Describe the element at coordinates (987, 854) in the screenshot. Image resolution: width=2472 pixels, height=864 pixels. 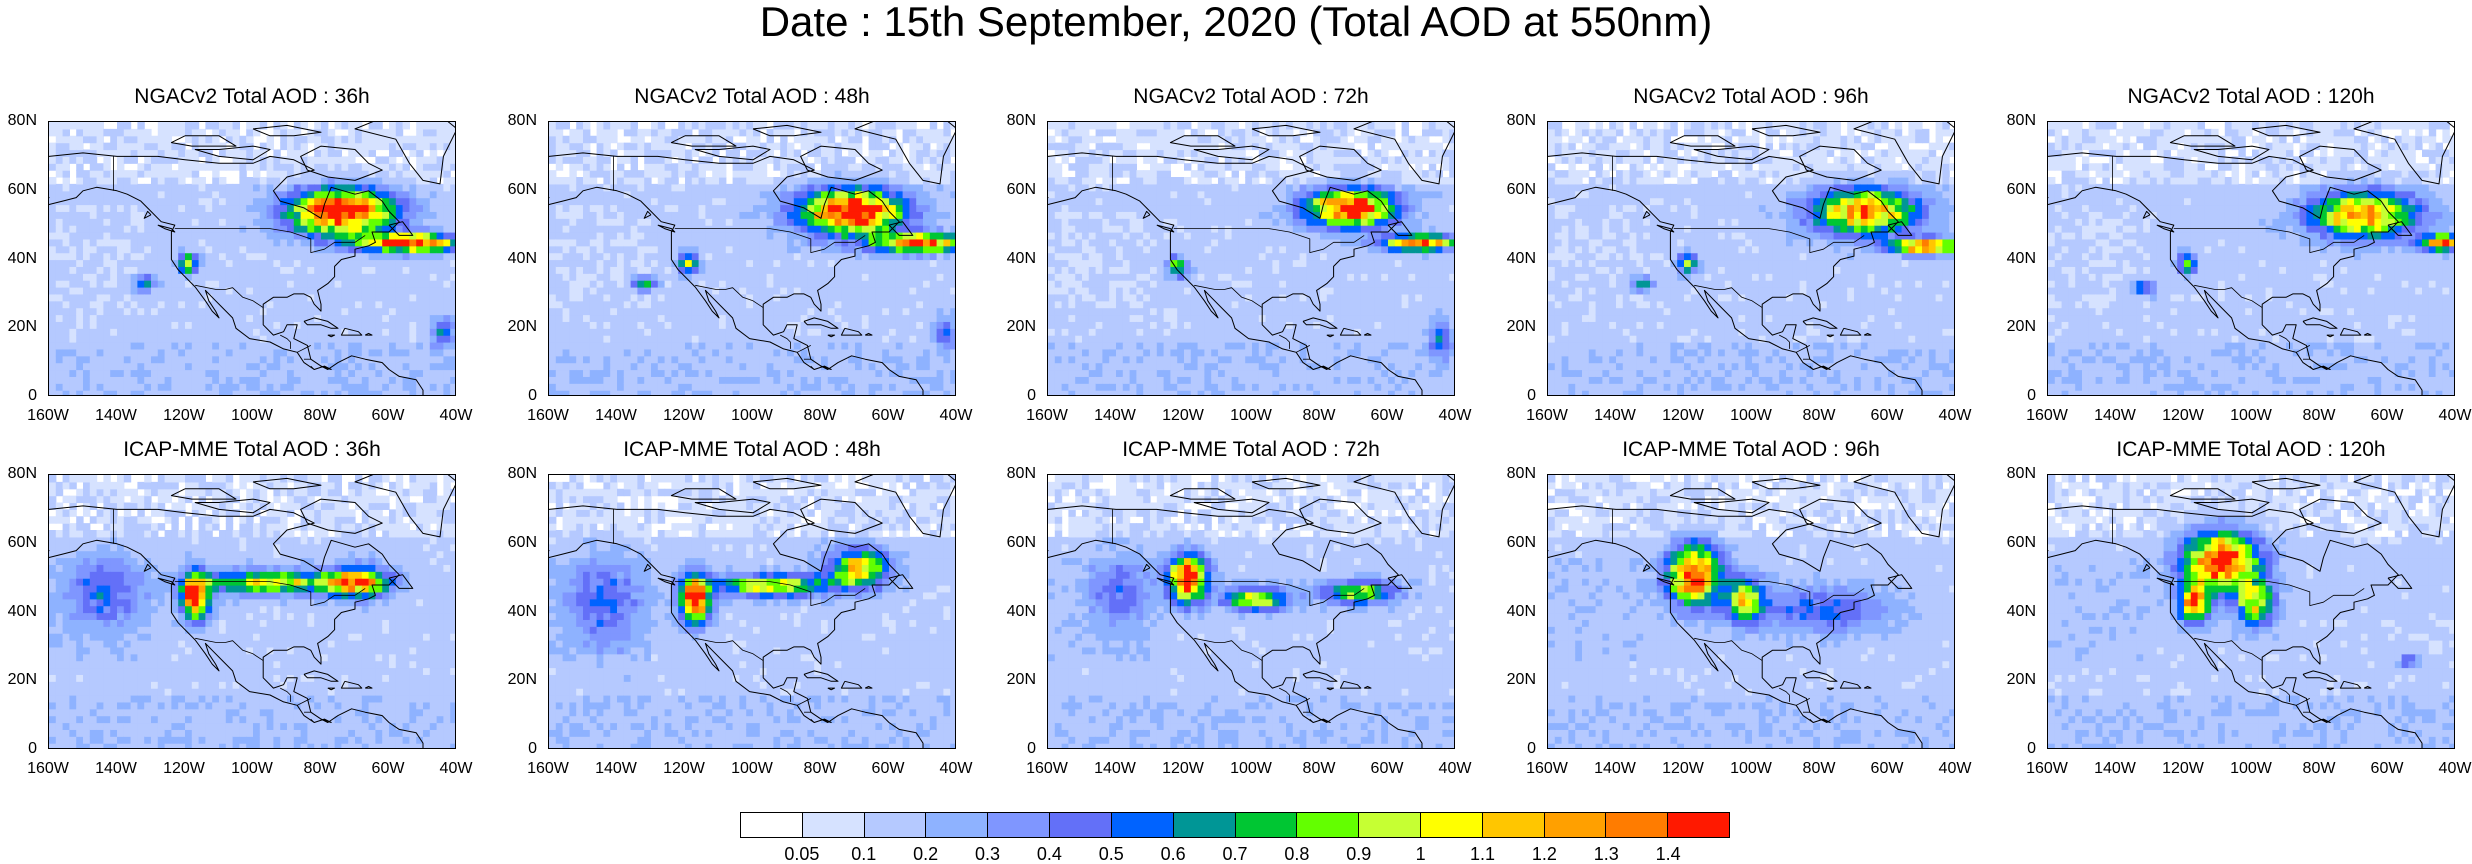
I see `colorbar-label: 0.3` at that location.